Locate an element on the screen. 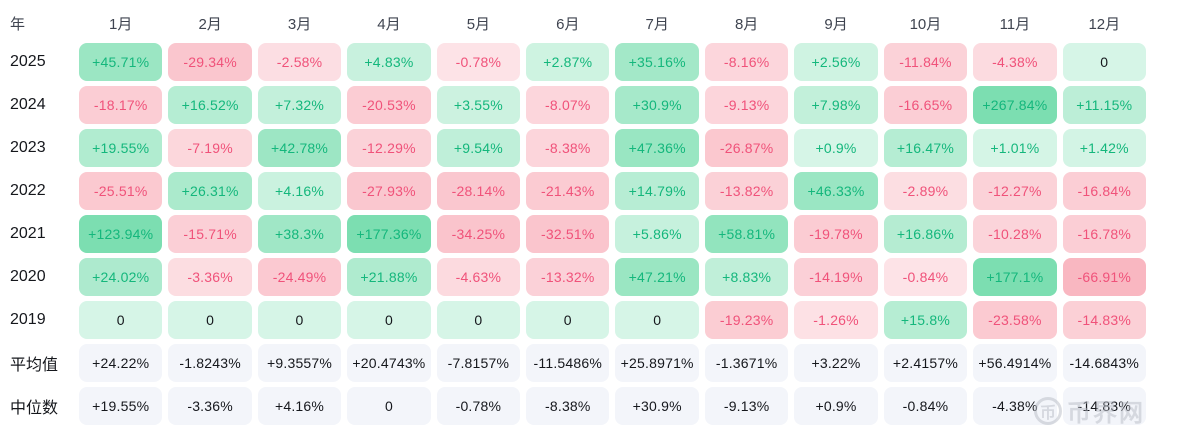 The width and height of the screenshot is (1181, 440). return-cell-2023-m11: +1.01% is located at coordinates (1015, 148).